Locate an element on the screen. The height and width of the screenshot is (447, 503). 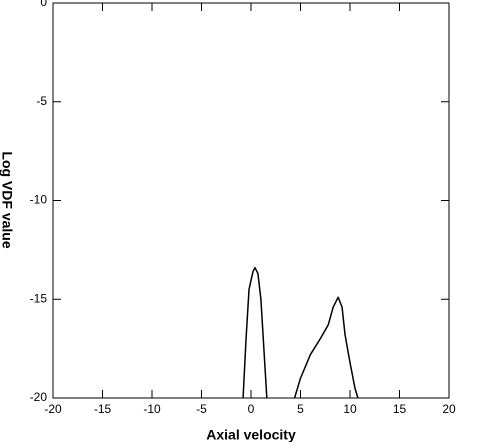
x-tick-label: -20 is located at coordinates (53, 409).